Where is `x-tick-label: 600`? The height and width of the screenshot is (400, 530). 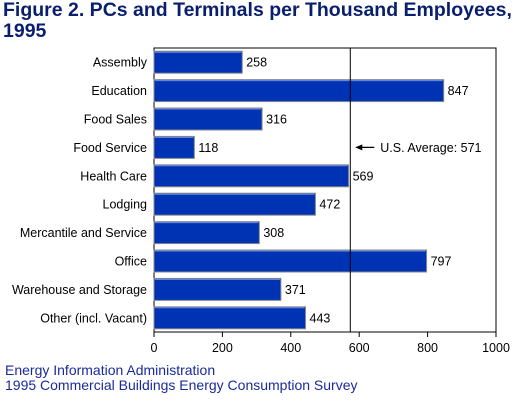 x-tick-label: 600 is located at coordinates (359, 348).